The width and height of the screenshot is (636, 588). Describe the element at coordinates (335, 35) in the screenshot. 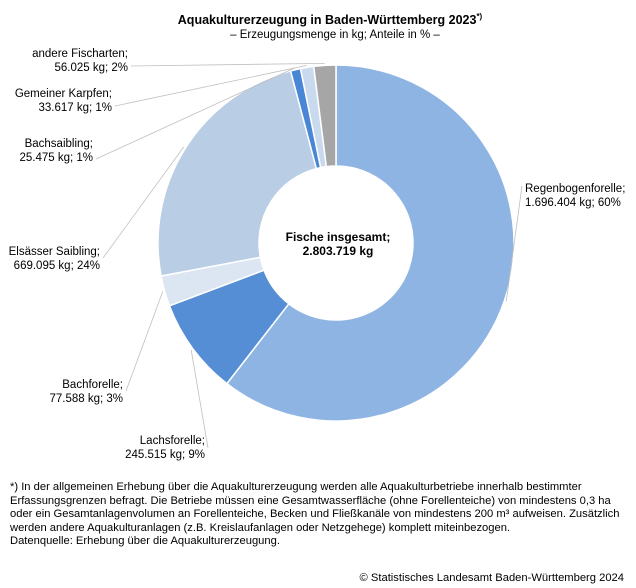

I see `chart-subtitle: – Erzeugungsmenge in kg; Anteile in % –` at that location.